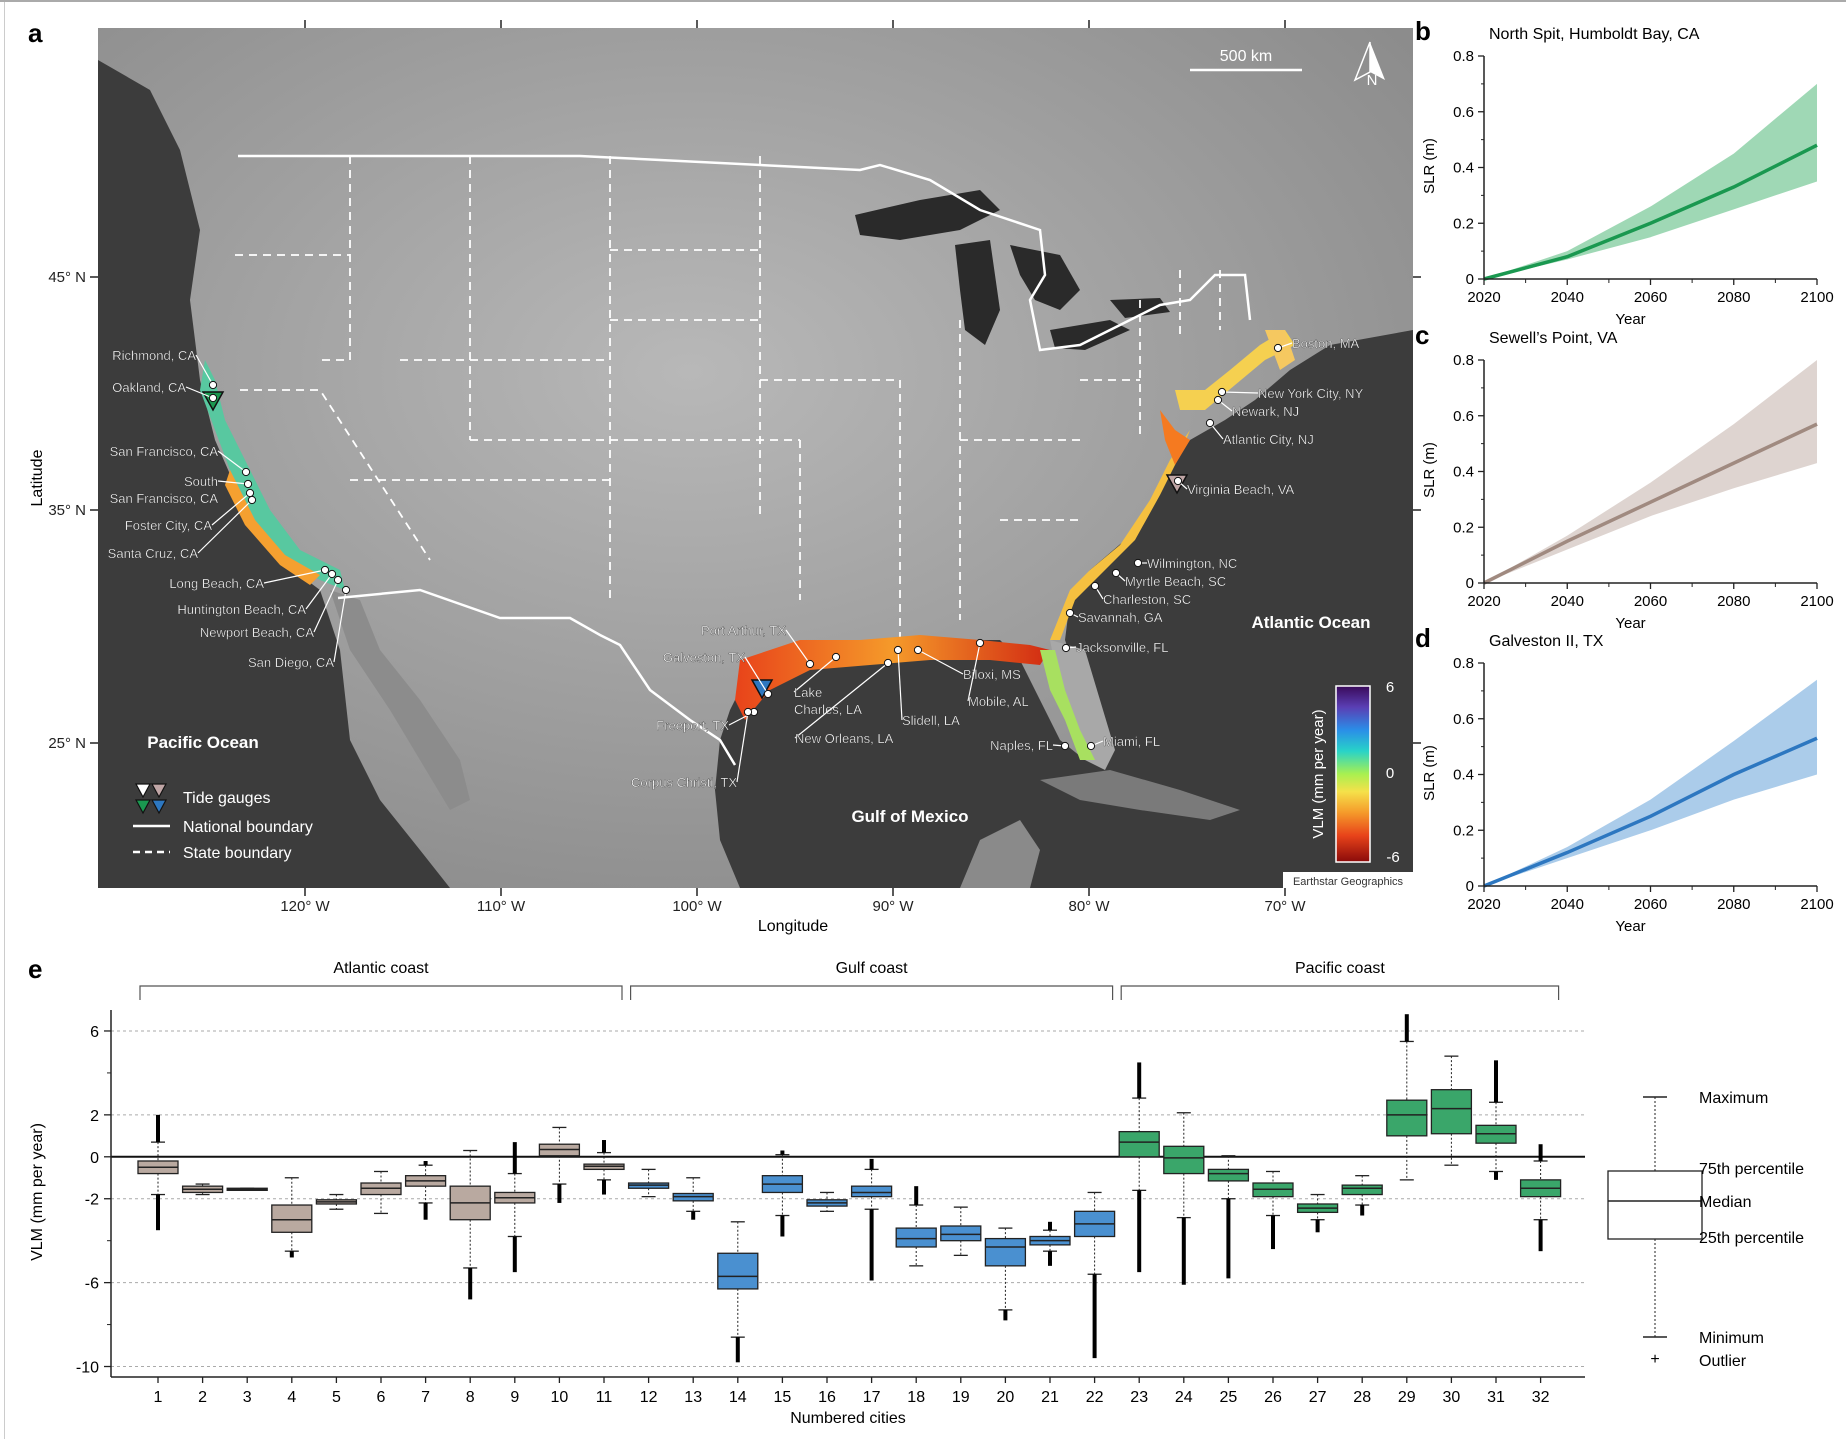  What do you see at coordinates (1326, 343) in the screenshot?
I see `city-label: Boston, MA` at bounding box center [1326, 343].